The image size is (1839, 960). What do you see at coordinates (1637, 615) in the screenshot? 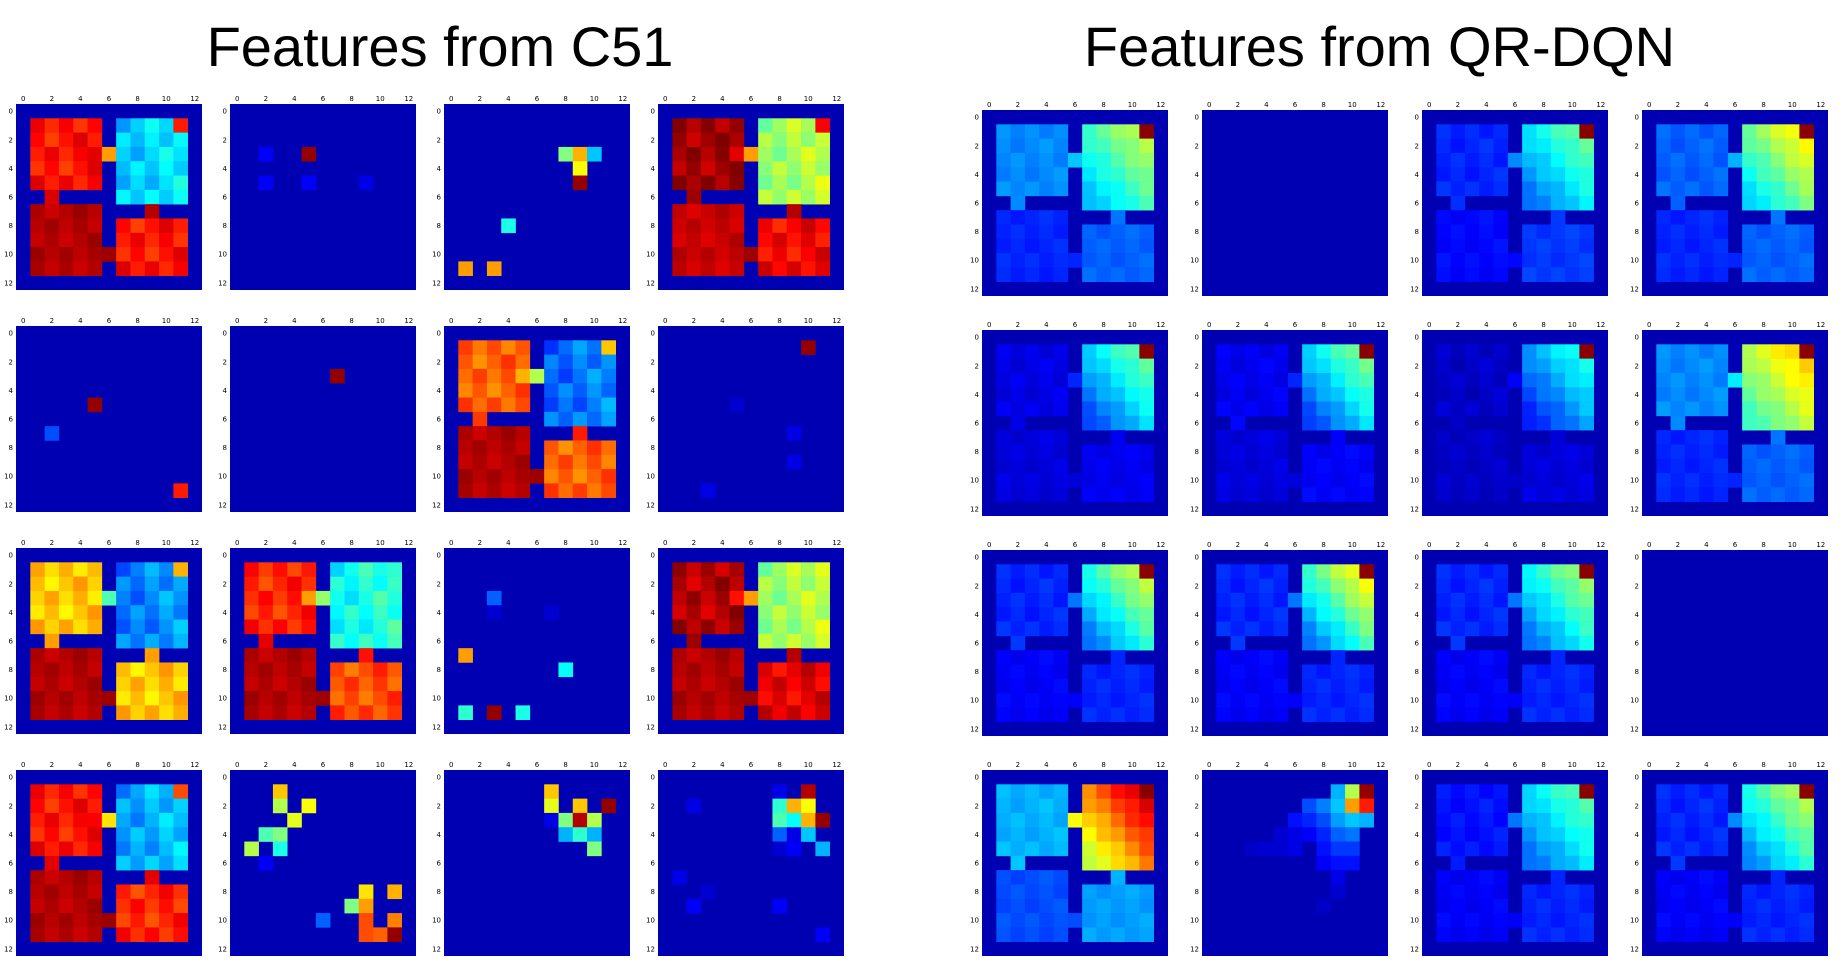
I see `y-tick-label: 4` at bounding box center [1637, 615].